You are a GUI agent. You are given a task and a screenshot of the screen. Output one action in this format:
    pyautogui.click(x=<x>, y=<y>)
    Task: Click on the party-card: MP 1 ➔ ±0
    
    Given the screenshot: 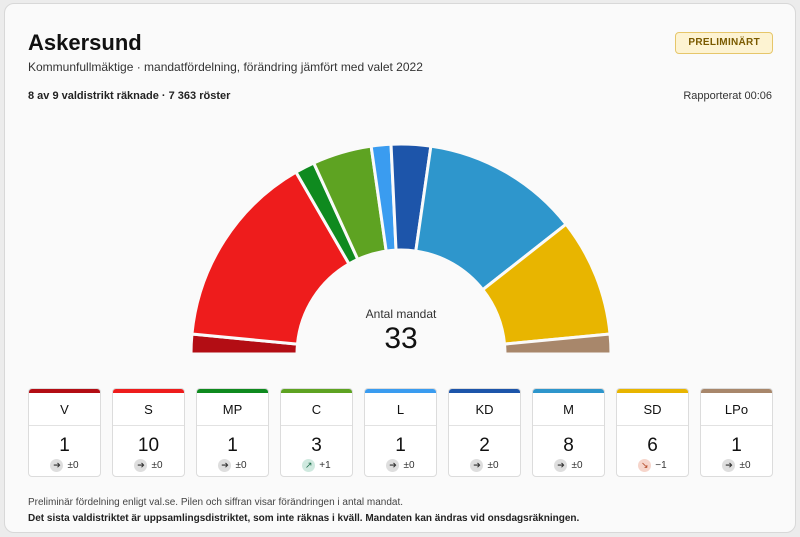 What is the action you would take?
    pyautogui.click(x=232, y=432)
    